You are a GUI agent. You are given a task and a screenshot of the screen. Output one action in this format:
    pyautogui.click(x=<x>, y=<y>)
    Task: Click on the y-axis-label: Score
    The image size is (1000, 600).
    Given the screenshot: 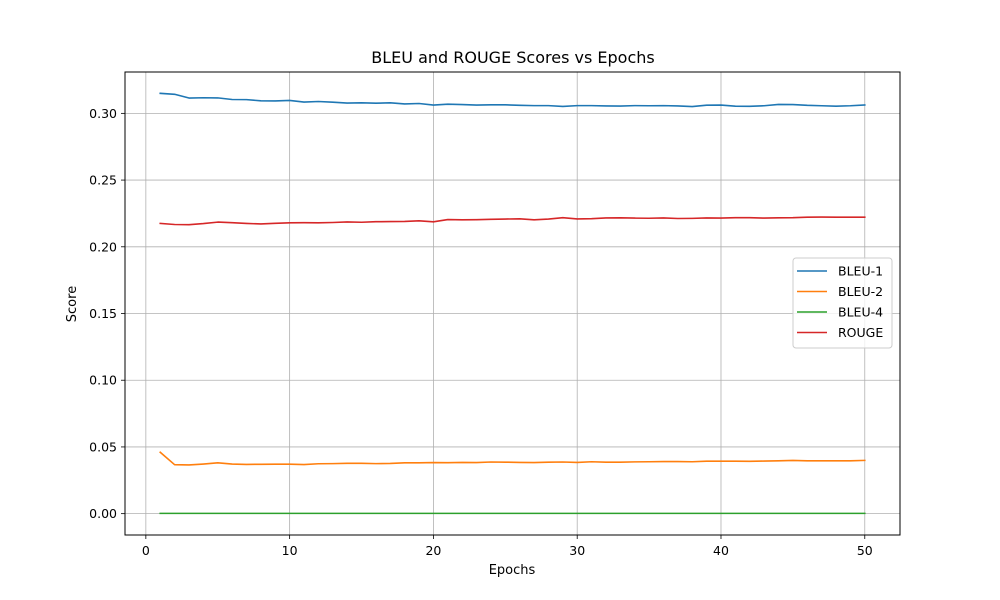 What is the action you would take?
    pyautogui.click(x=72, y=304)
    